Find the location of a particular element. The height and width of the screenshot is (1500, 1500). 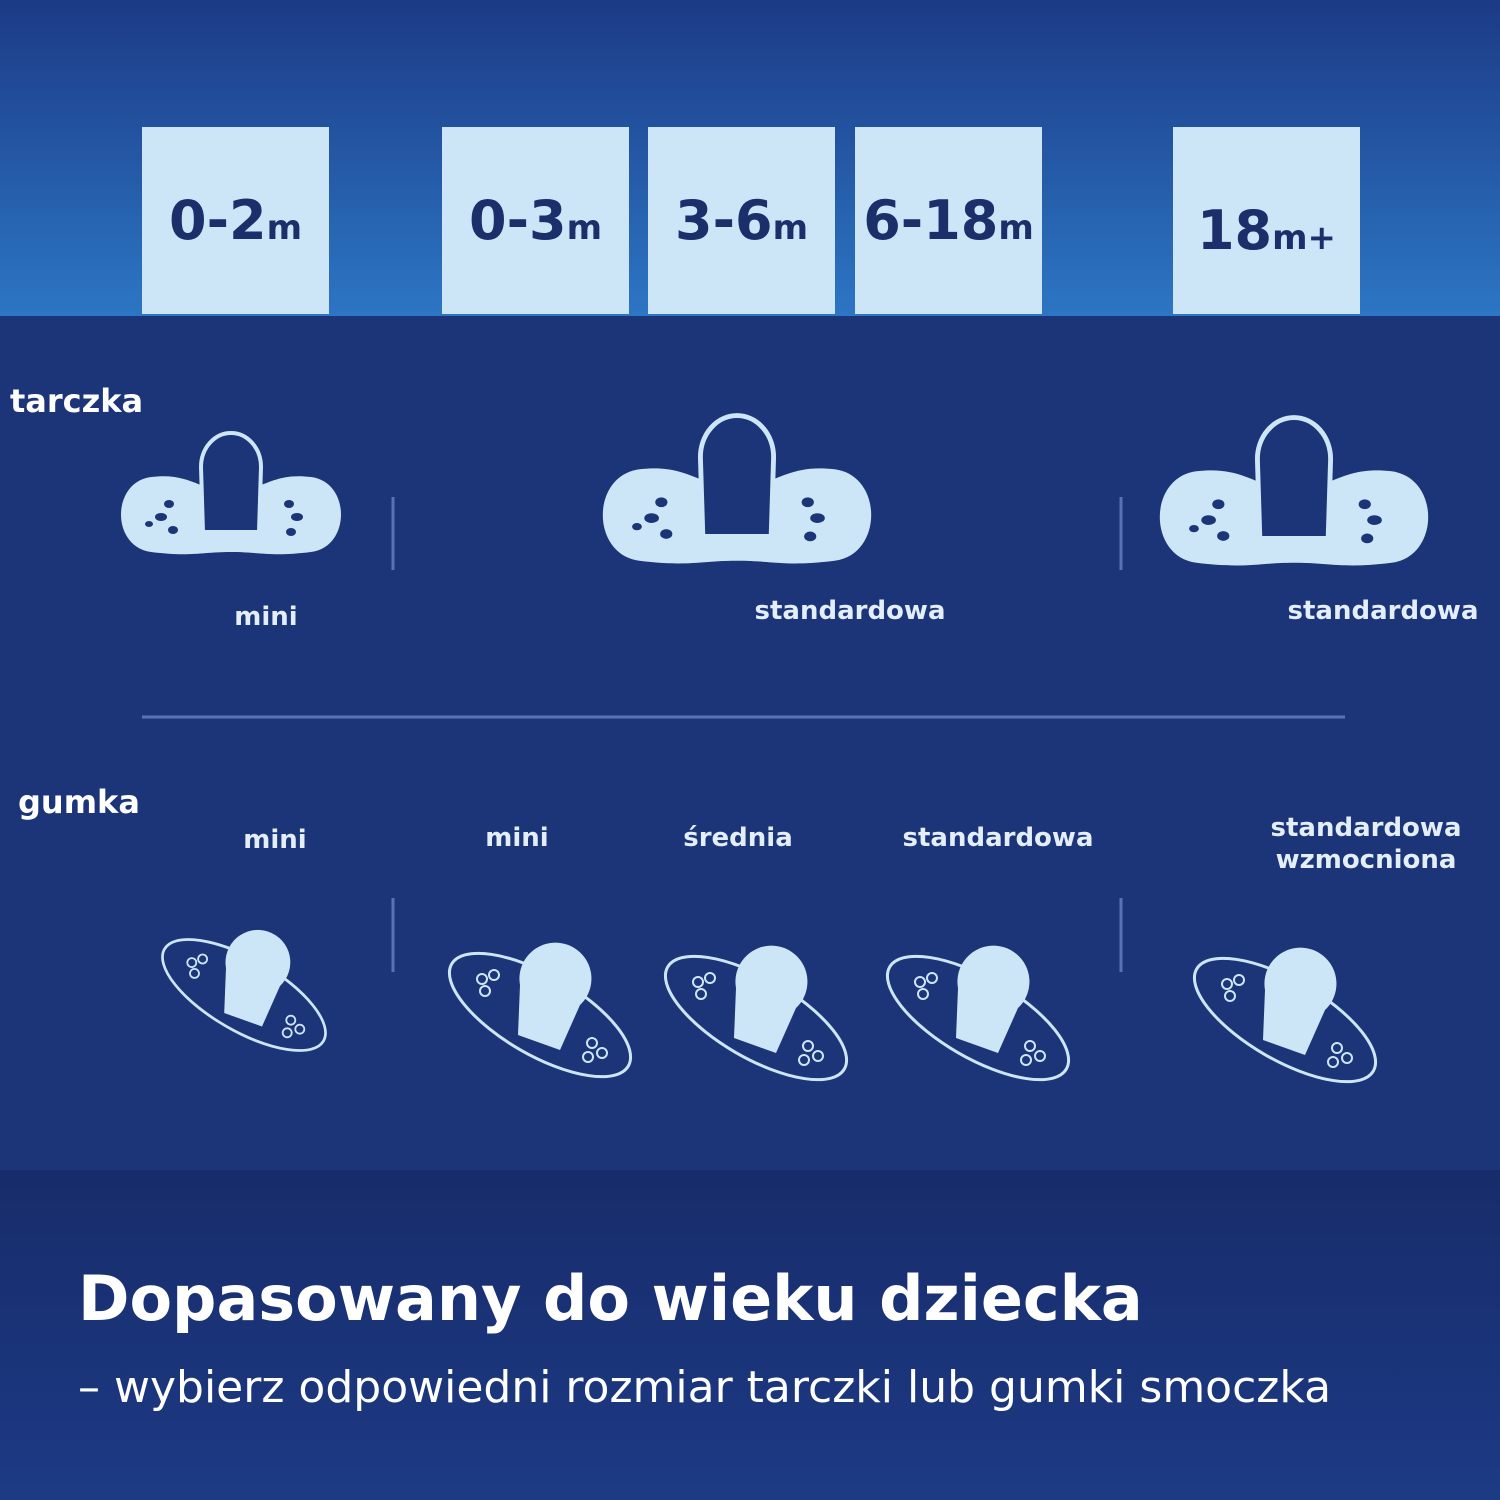

age-range: 3-6 is located at coordinates (724, 220).